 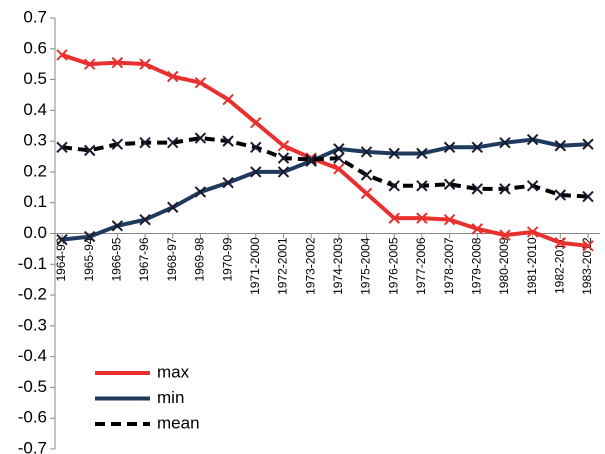 I want to click on x-tick-label: 1983-2012, so click(x=587, y=266).